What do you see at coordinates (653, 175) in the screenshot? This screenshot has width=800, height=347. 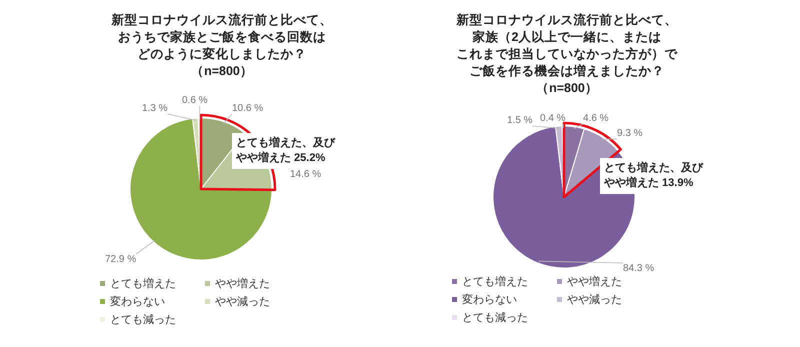 I see `text: とても増えた、及びやや増えた 13.9%` at bounding box center [653, 175].